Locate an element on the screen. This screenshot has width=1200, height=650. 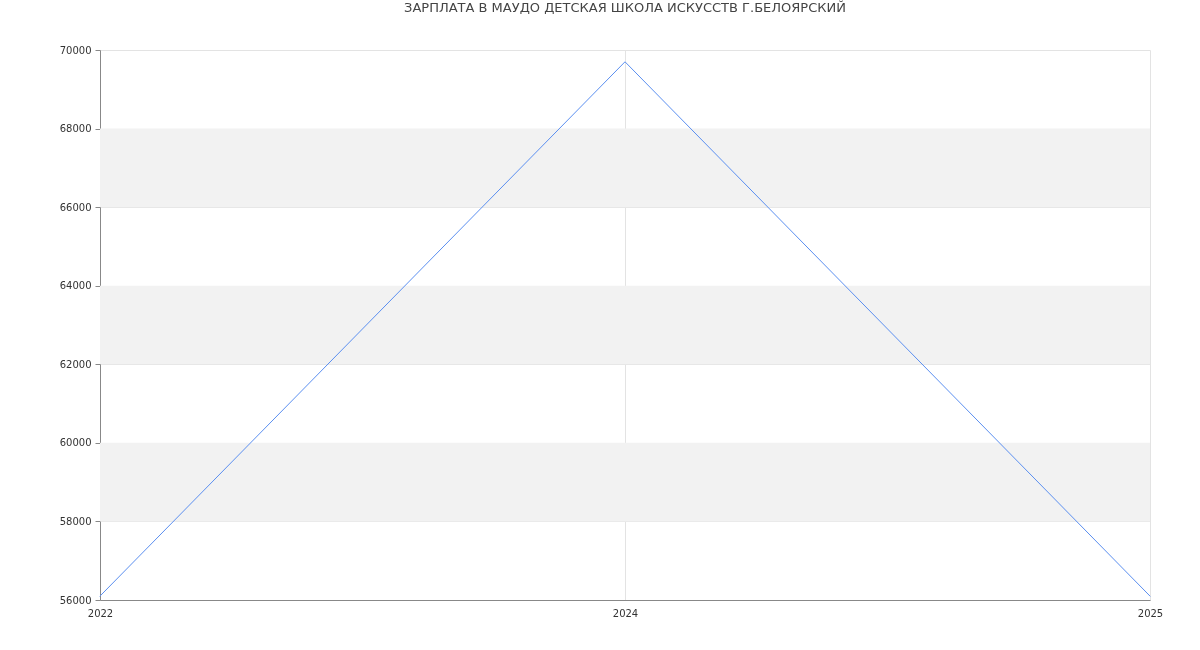
y-tick-label: 56000 is located at coordinates (75, 600).